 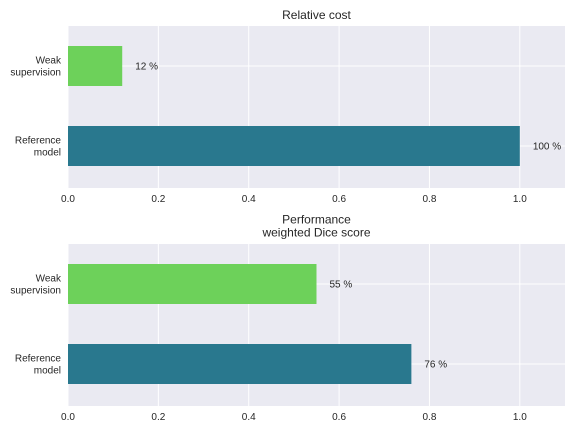 What do you see at coordinates (435, 365) in the screenshot?
I see `bar-value-label: 76 %` at bounding box center [435, 365].